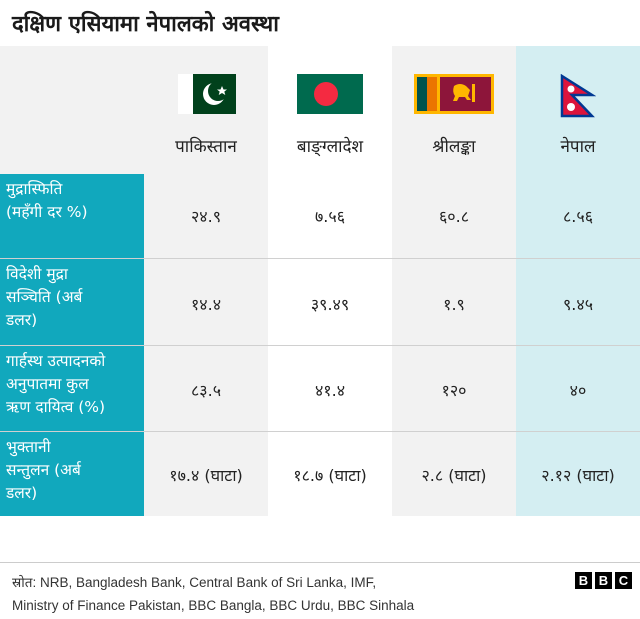 This screenshot has height=619, width=640. Describe the element at coordinates (28, 447) in the screenshot. I see `row-label-line: भुक्तानी` at that location.